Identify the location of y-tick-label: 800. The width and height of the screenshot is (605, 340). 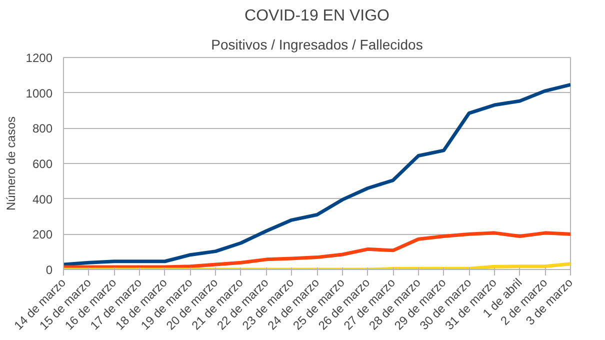
(42, 129).